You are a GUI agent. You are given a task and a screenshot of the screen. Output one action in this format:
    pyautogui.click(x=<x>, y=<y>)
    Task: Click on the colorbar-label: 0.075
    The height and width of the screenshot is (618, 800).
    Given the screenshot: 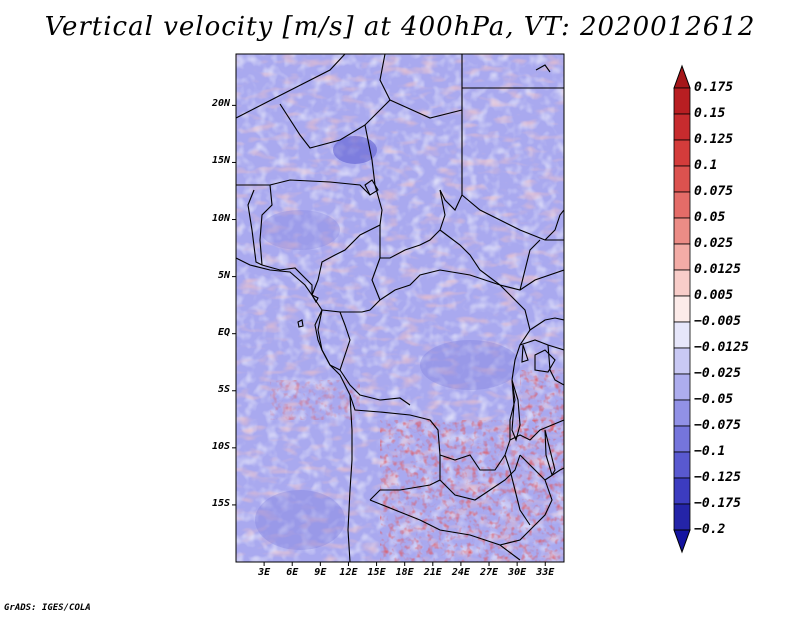 What is the action you would take?
    pyautogui.click(x=714, y=191)
    